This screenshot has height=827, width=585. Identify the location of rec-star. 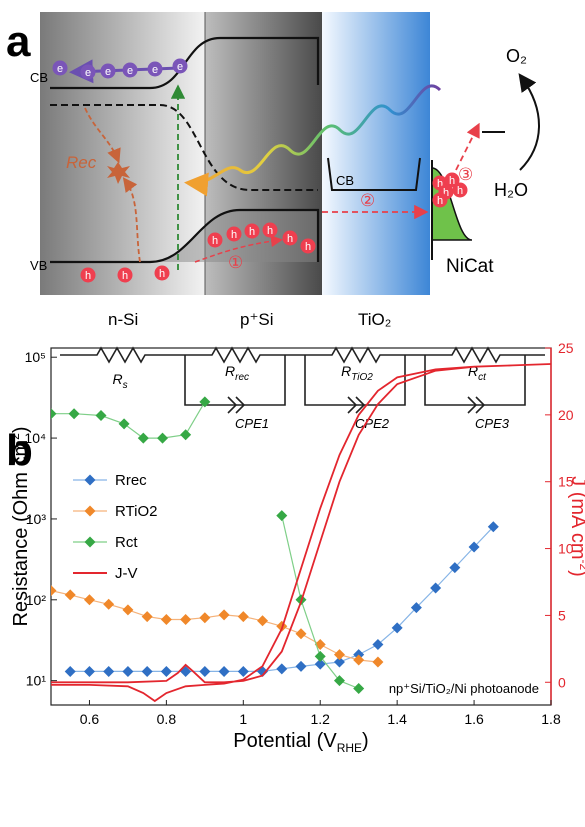
(118, 173).